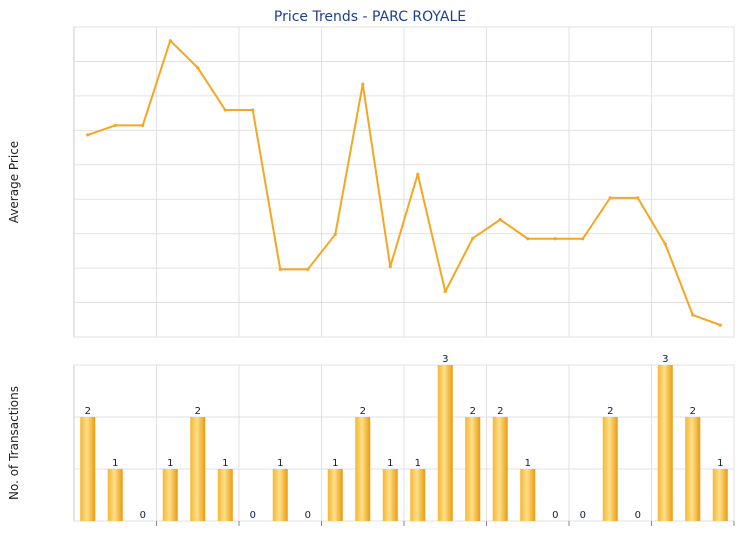  Describe the element at coordinates (370, 17) in the screenshot. I see `chart-title: Price Trends - PARC ROYALE` at that location.